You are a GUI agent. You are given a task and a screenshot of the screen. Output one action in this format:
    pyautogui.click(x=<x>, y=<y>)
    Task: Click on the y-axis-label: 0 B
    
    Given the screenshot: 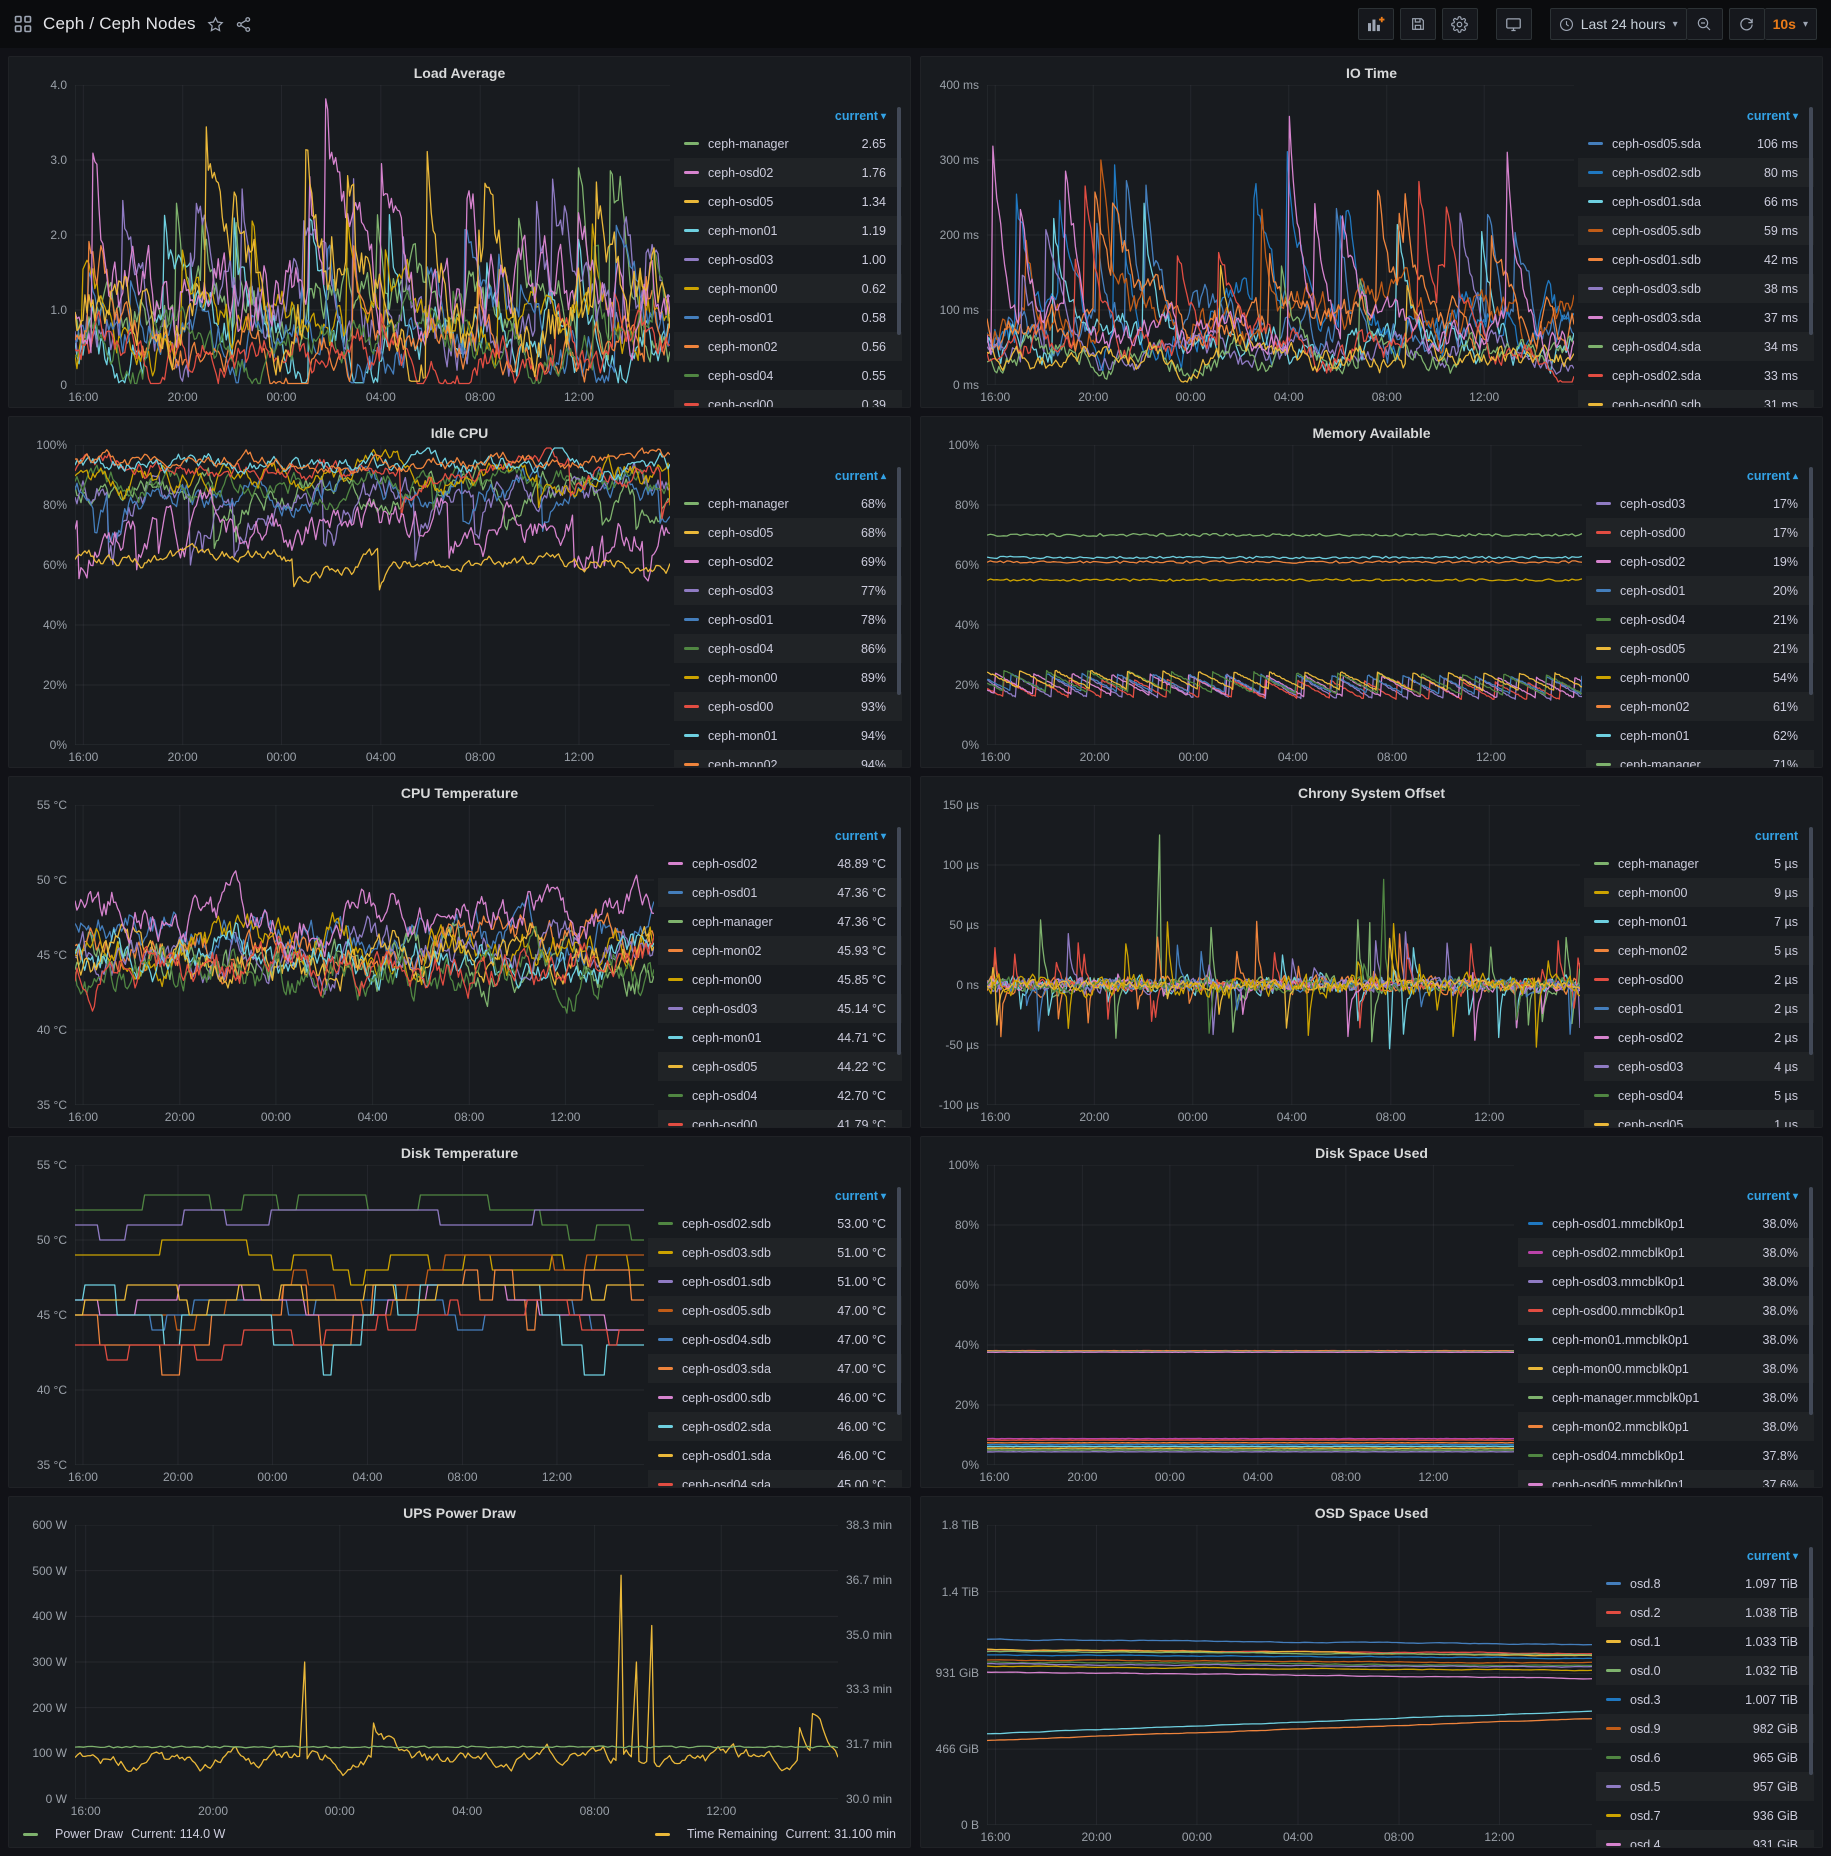 What is the action you would take?
    pyautogui.click(x=970, y=1825)
    